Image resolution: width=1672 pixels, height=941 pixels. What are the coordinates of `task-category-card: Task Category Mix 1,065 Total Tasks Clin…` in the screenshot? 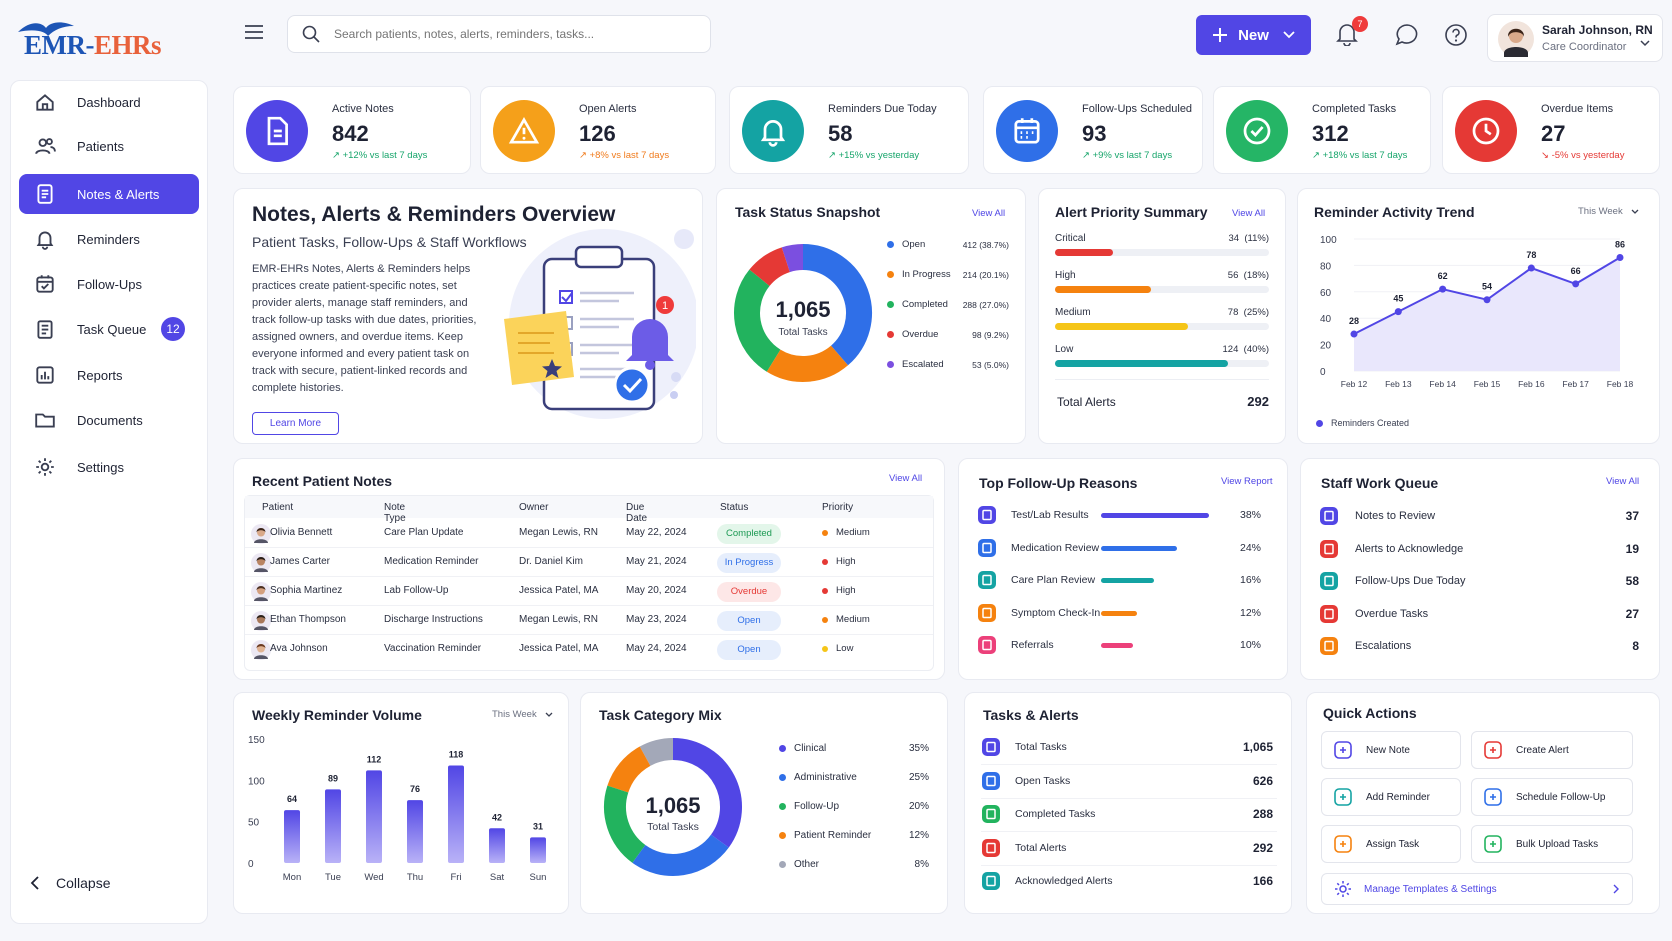 It's located at (764, 803).